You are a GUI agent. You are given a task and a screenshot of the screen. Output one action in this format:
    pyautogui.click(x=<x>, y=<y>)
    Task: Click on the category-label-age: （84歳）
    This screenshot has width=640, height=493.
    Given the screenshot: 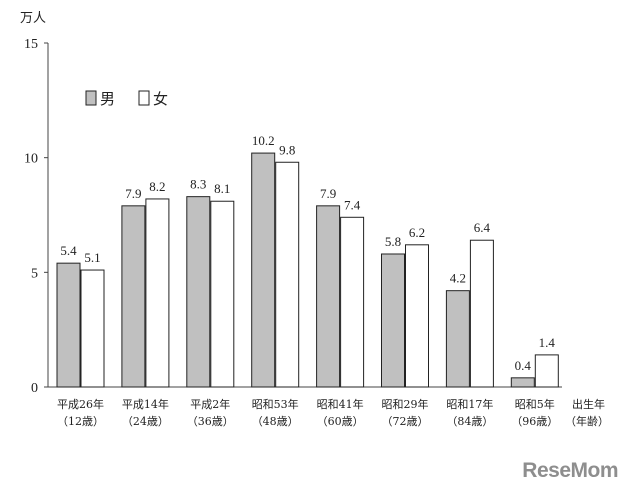 What is the action you would take?
    pyautogui.click(x=469, y=421)
    